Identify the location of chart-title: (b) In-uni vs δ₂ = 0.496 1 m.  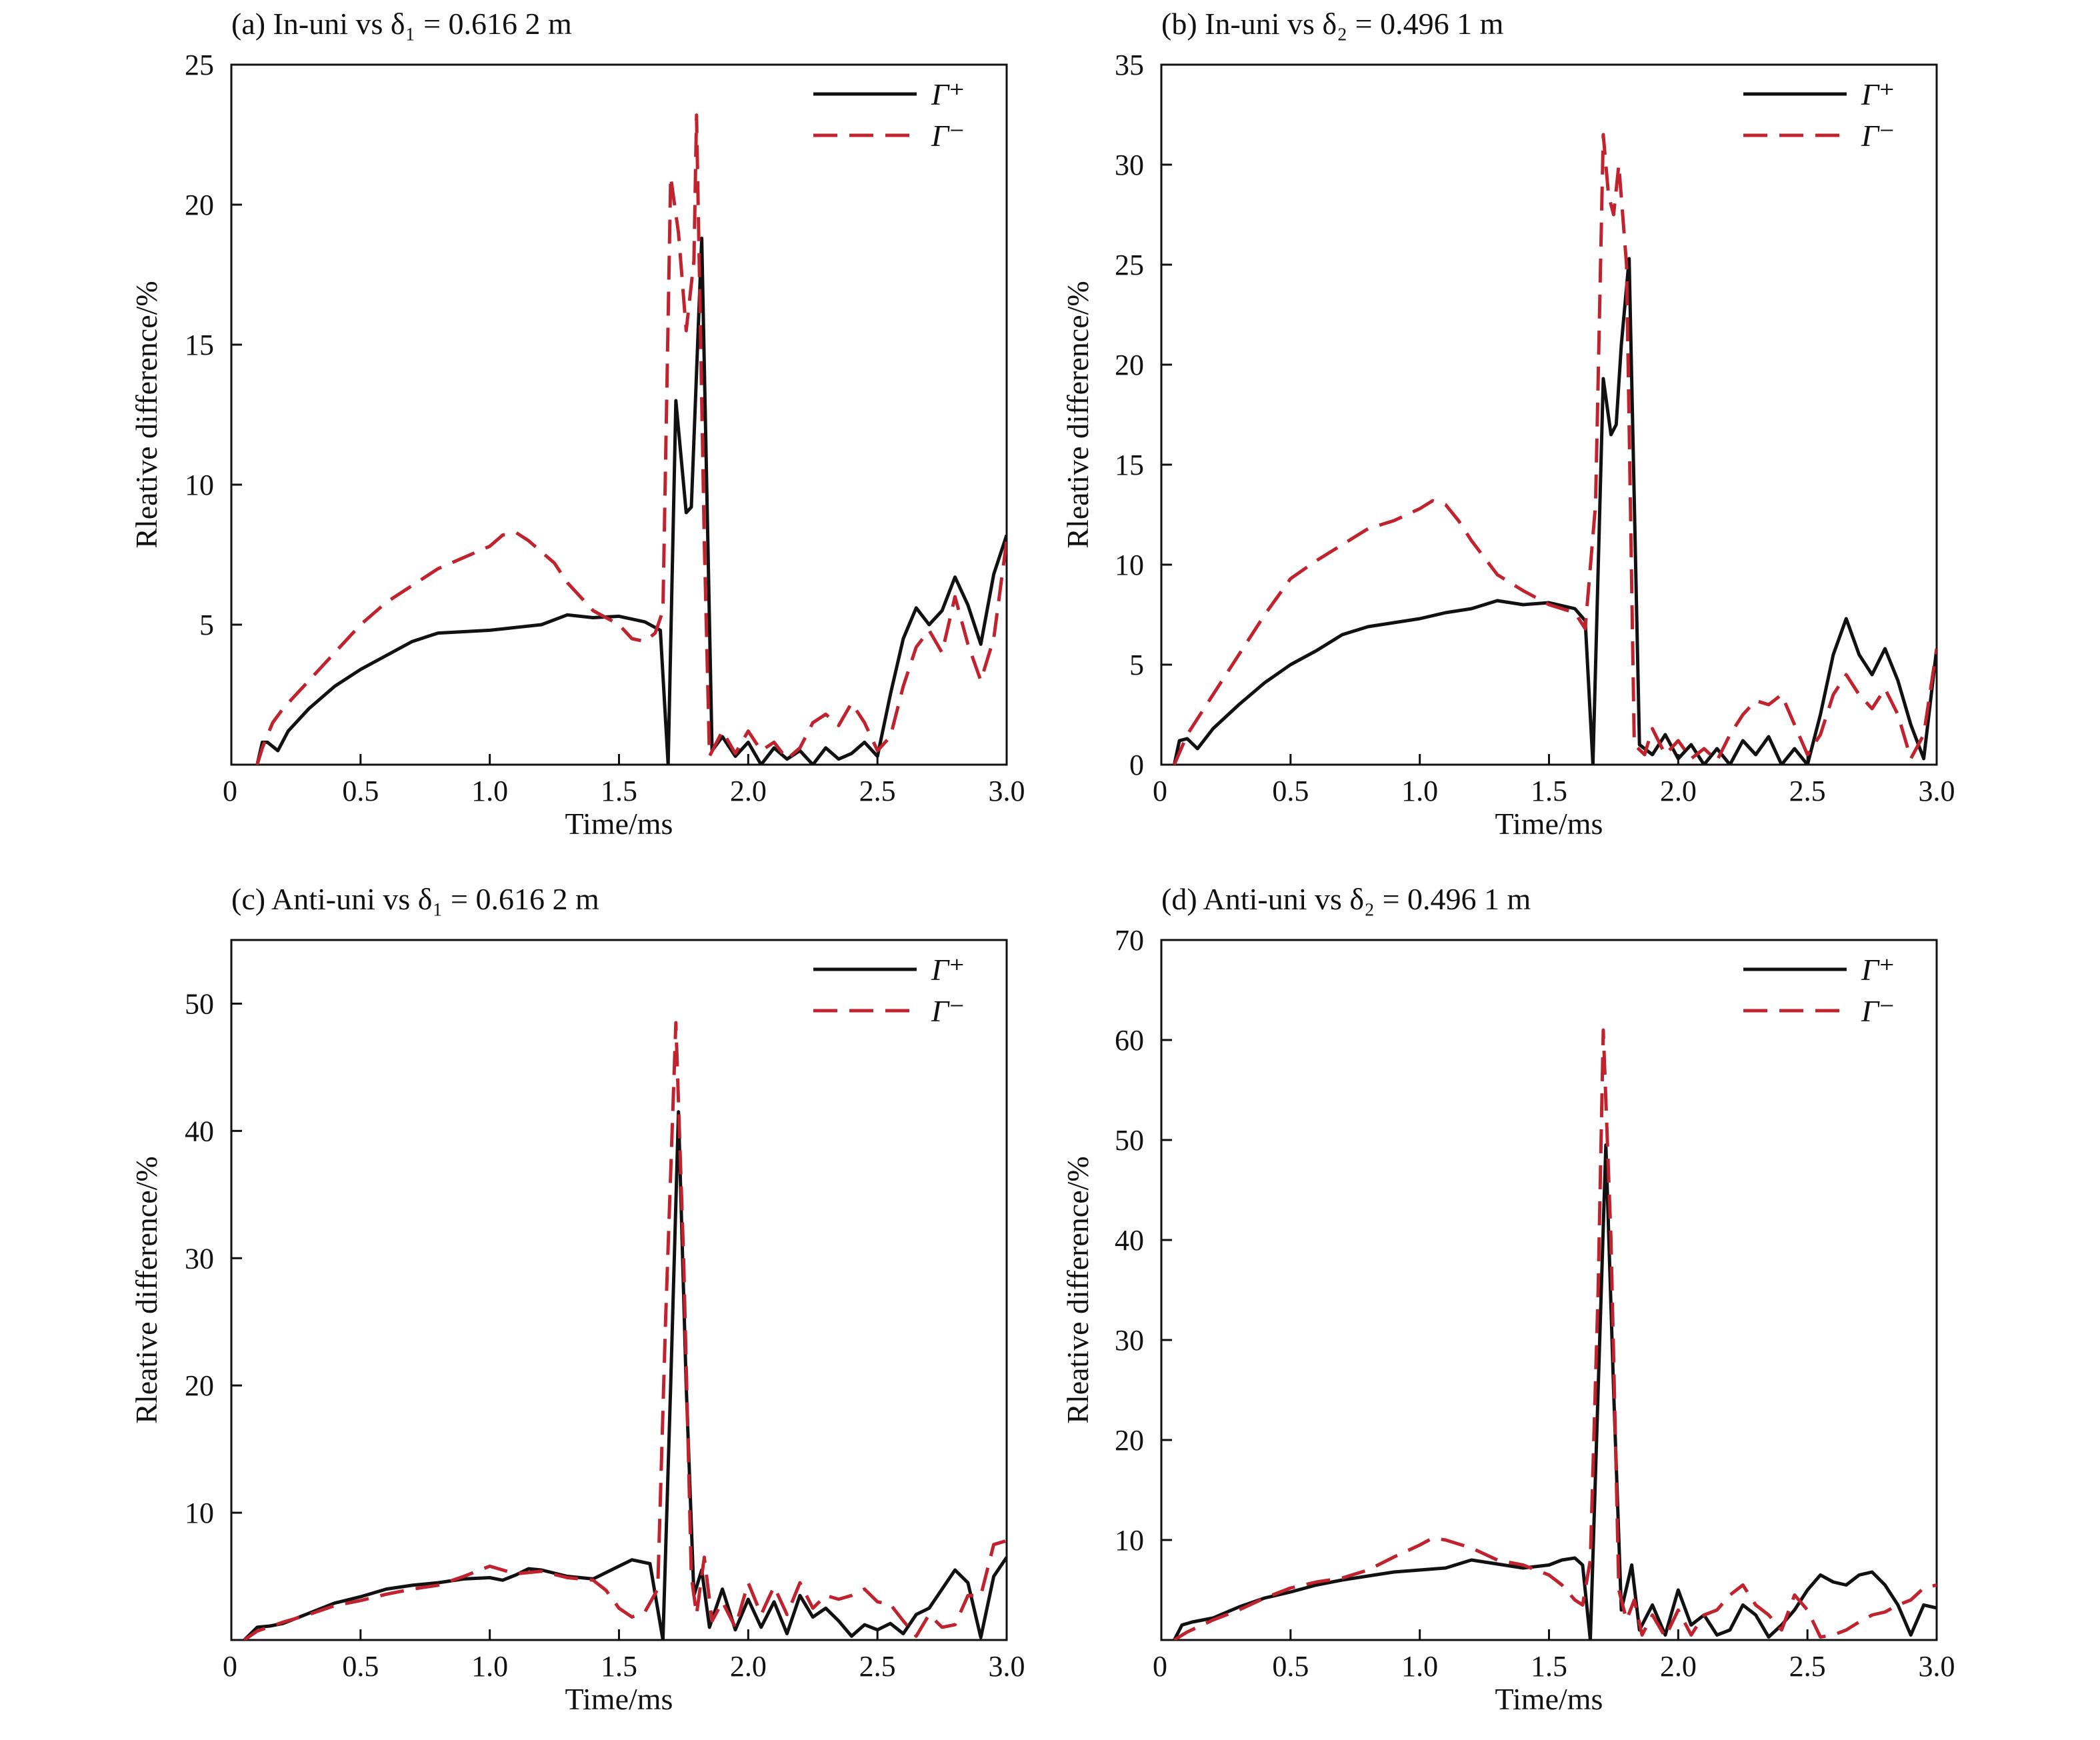
(1332, 24).